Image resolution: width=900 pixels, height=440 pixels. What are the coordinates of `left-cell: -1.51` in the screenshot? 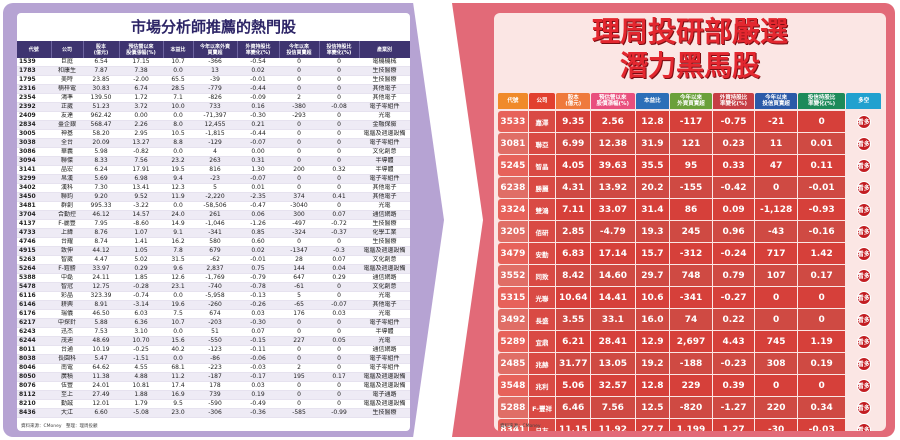 It's located at (141, 359).